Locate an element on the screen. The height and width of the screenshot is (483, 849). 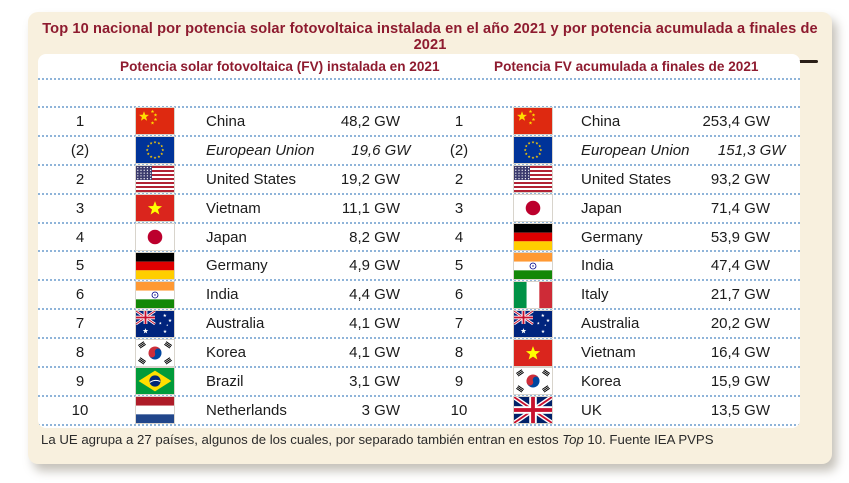
installed-entry: 3 Vietnam 11,1 GW is located at coordinates (226, 208).